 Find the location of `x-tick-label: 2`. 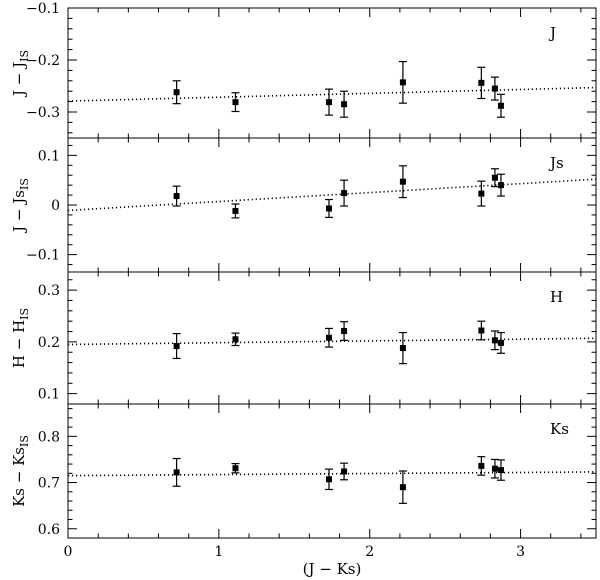

x-tick-label: 2 is located at coordinates (369, 552).